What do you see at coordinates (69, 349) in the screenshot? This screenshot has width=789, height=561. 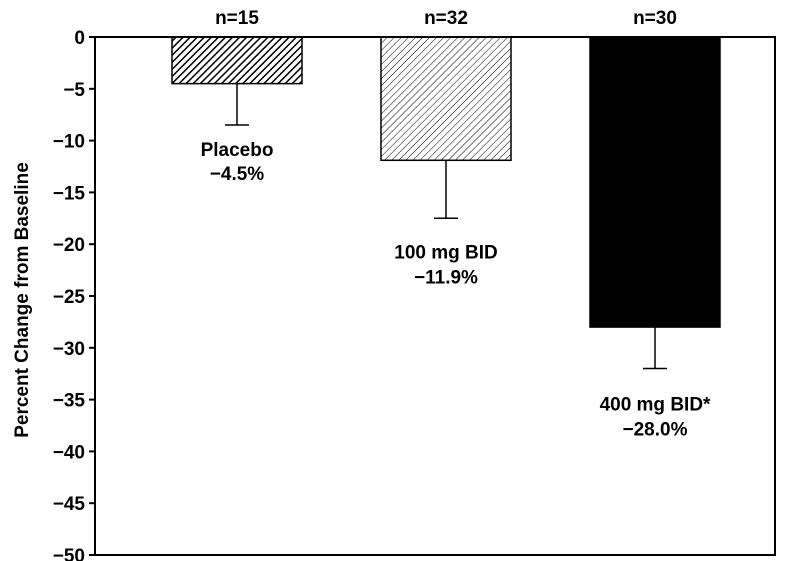 I see `y-tick-label: −30` at bounding box center [69, 349].